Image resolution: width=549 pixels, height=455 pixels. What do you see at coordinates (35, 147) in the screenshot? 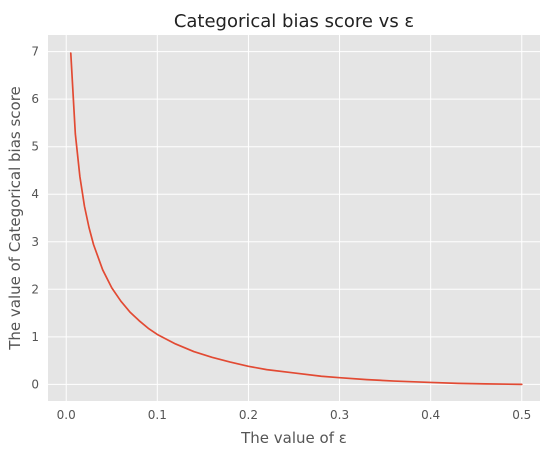
I see `y-tick-label: 5` at bounding box center [35, 147].